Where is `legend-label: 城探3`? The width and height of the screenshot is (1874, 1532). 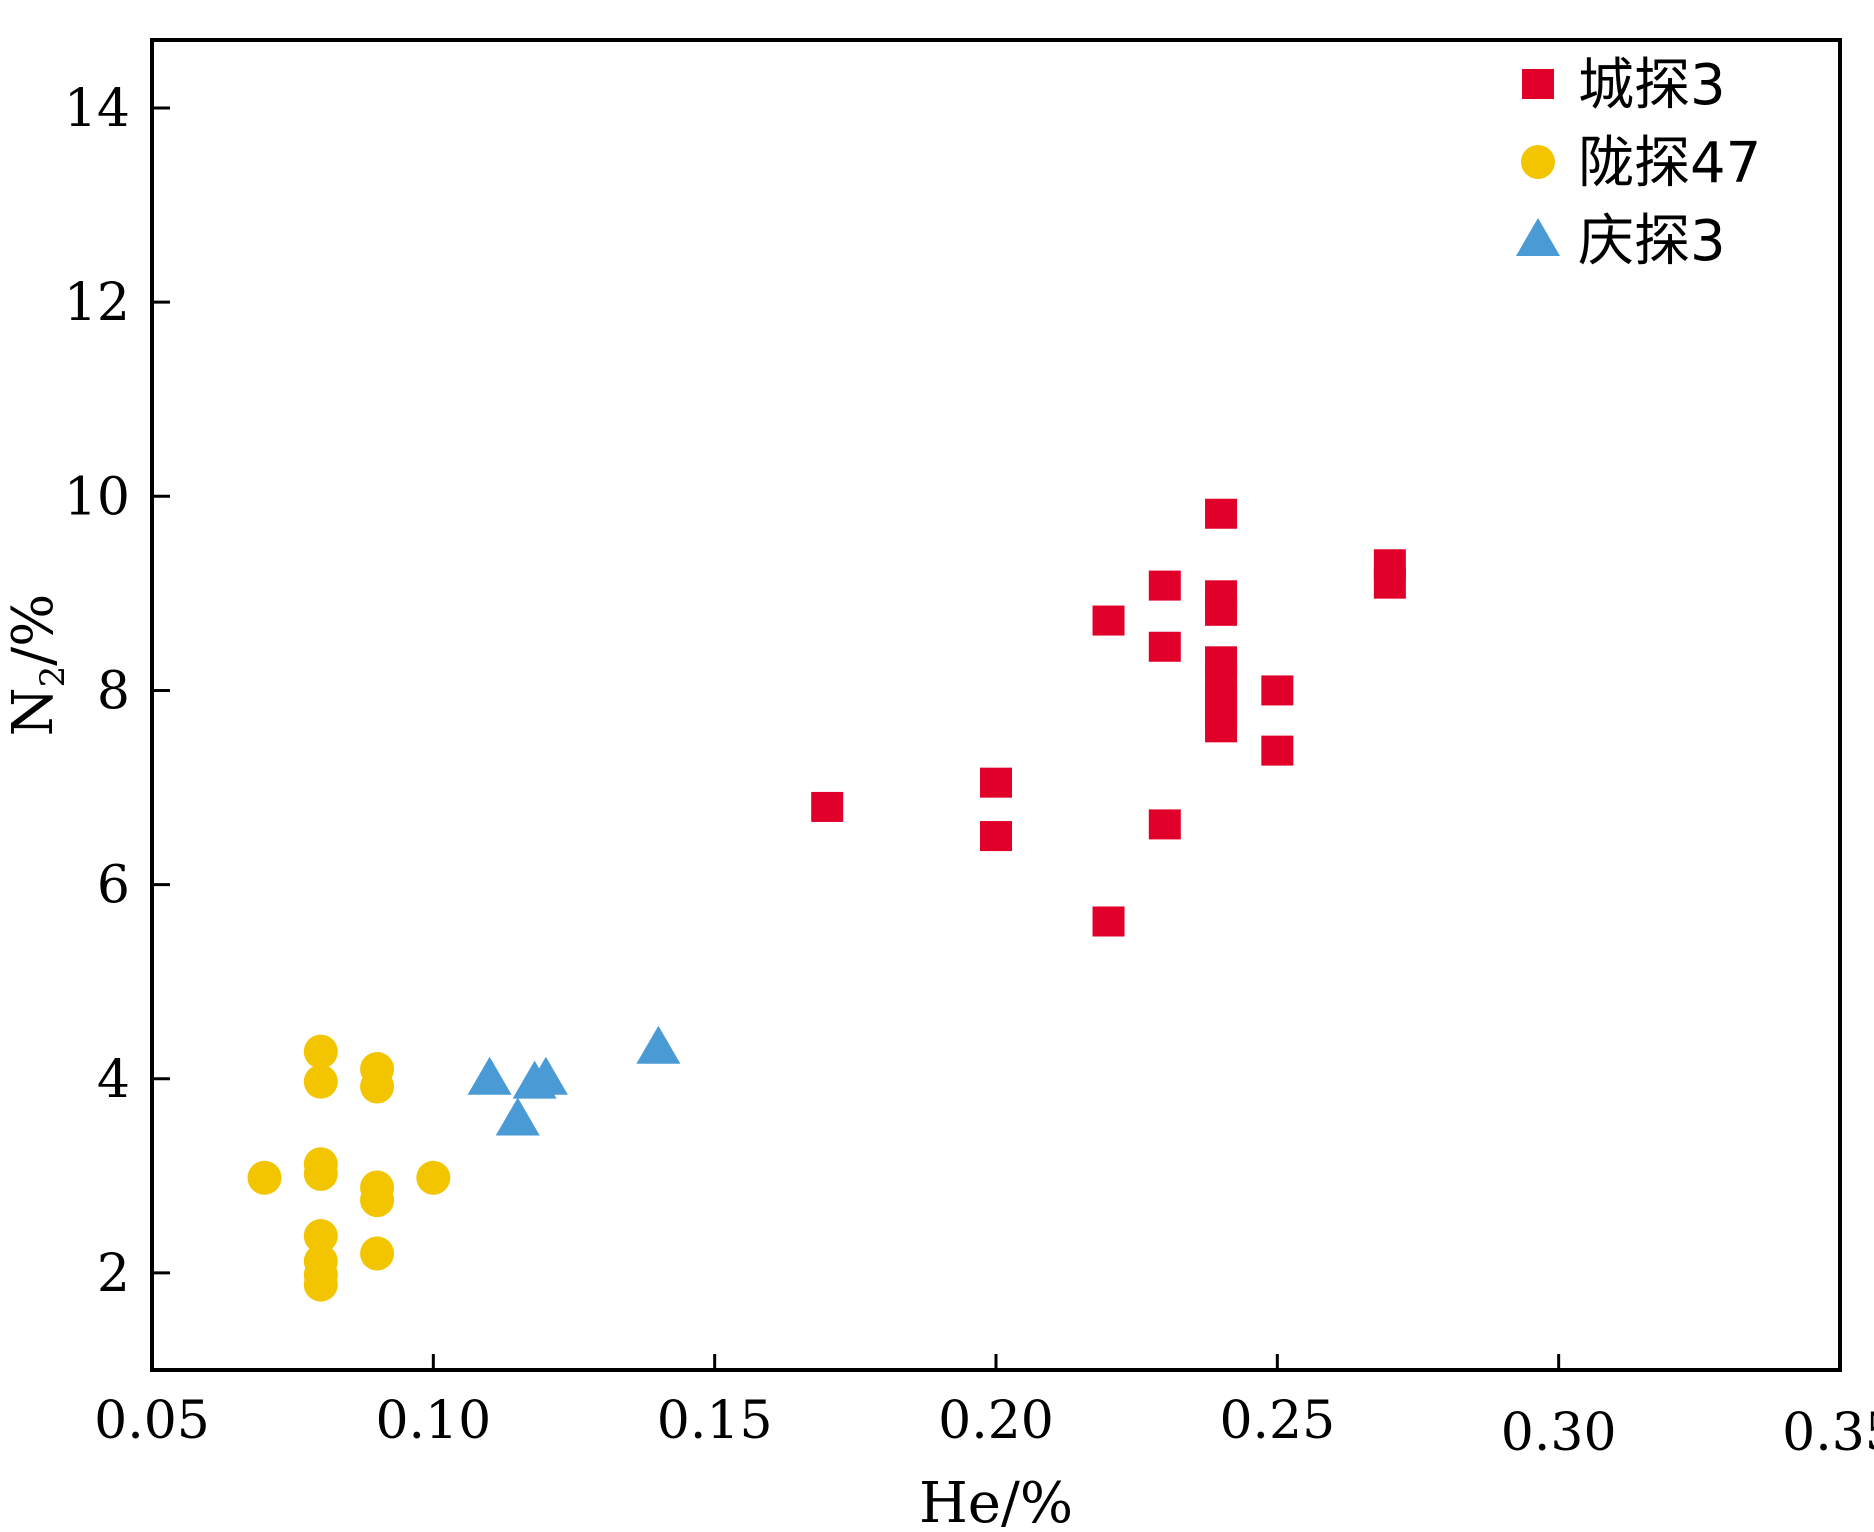
legend-label: 城探3 is located at coordinates (1652, 85).